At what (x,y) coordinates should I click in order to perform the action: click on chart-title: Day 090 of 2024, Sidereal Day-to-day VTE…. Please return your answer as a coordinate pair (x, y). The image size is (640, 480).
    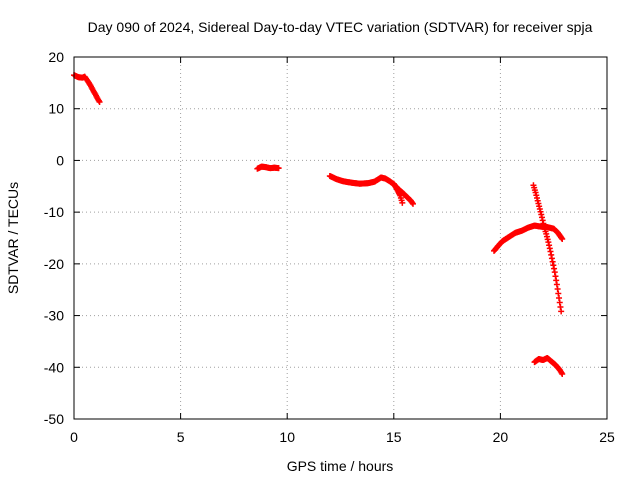
    Looking at the image, I should click on (340, 27).